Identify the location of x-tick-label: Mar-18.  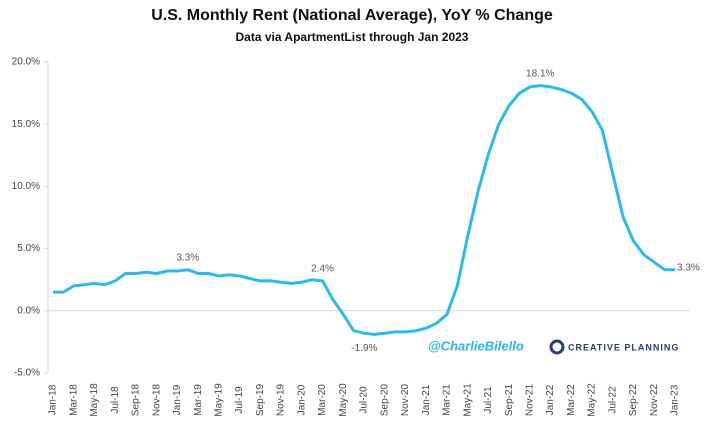
(73, 400).